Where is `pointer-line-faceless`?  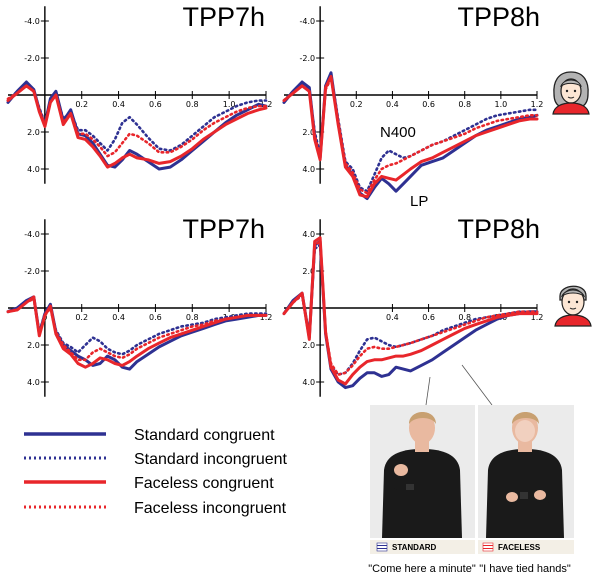
pointer-line-faceless is located at coordinates (477, 385).